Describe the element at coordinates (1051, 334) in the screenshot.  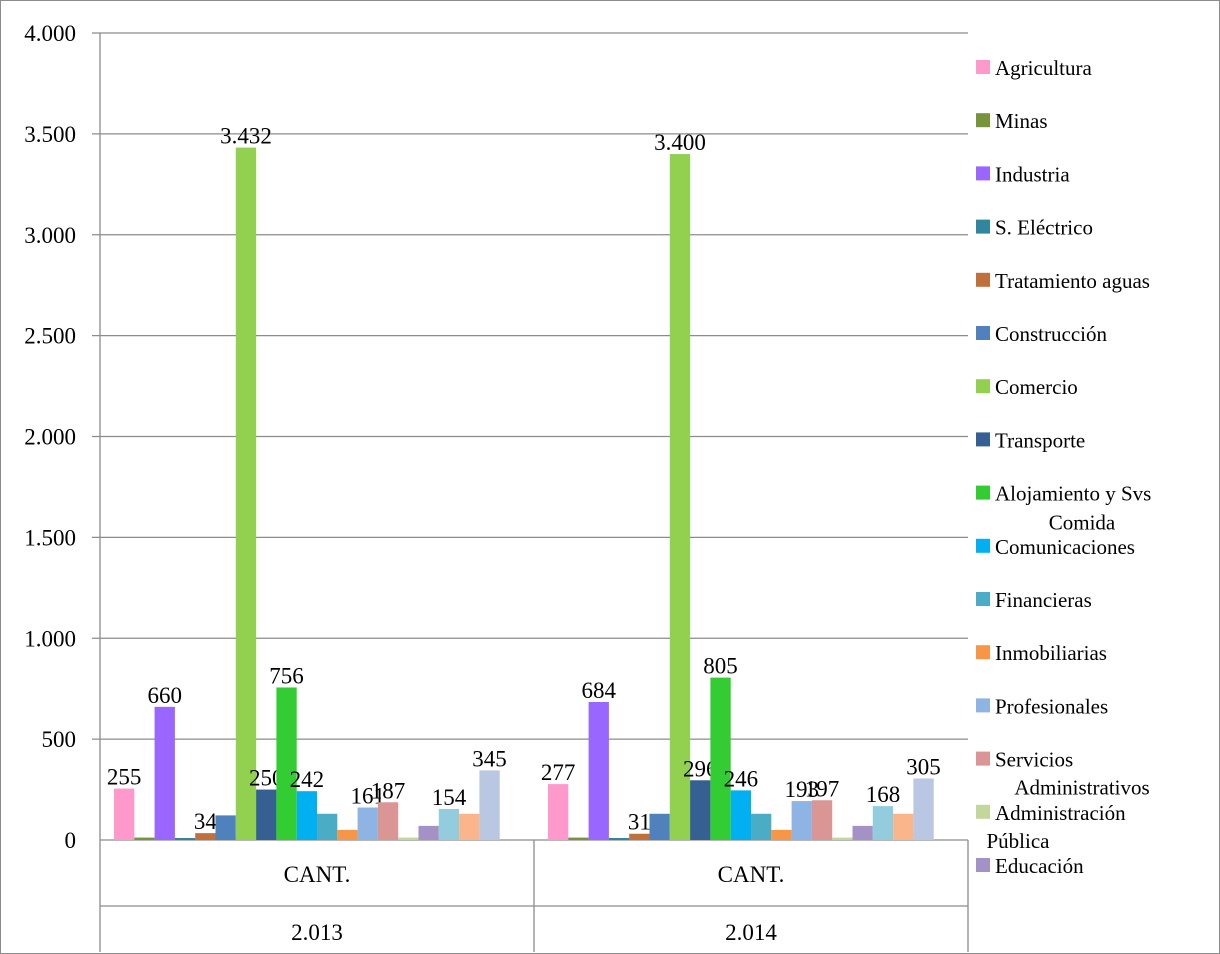
I see `legend-label: Construcción` at that location.